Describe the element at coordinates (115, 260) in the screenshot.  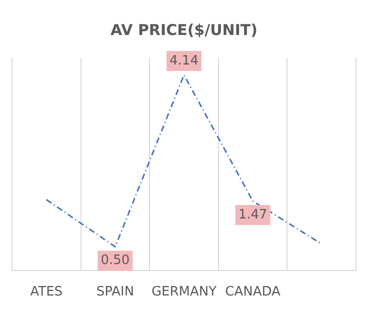
I see `data-label: 0.50` at that location.